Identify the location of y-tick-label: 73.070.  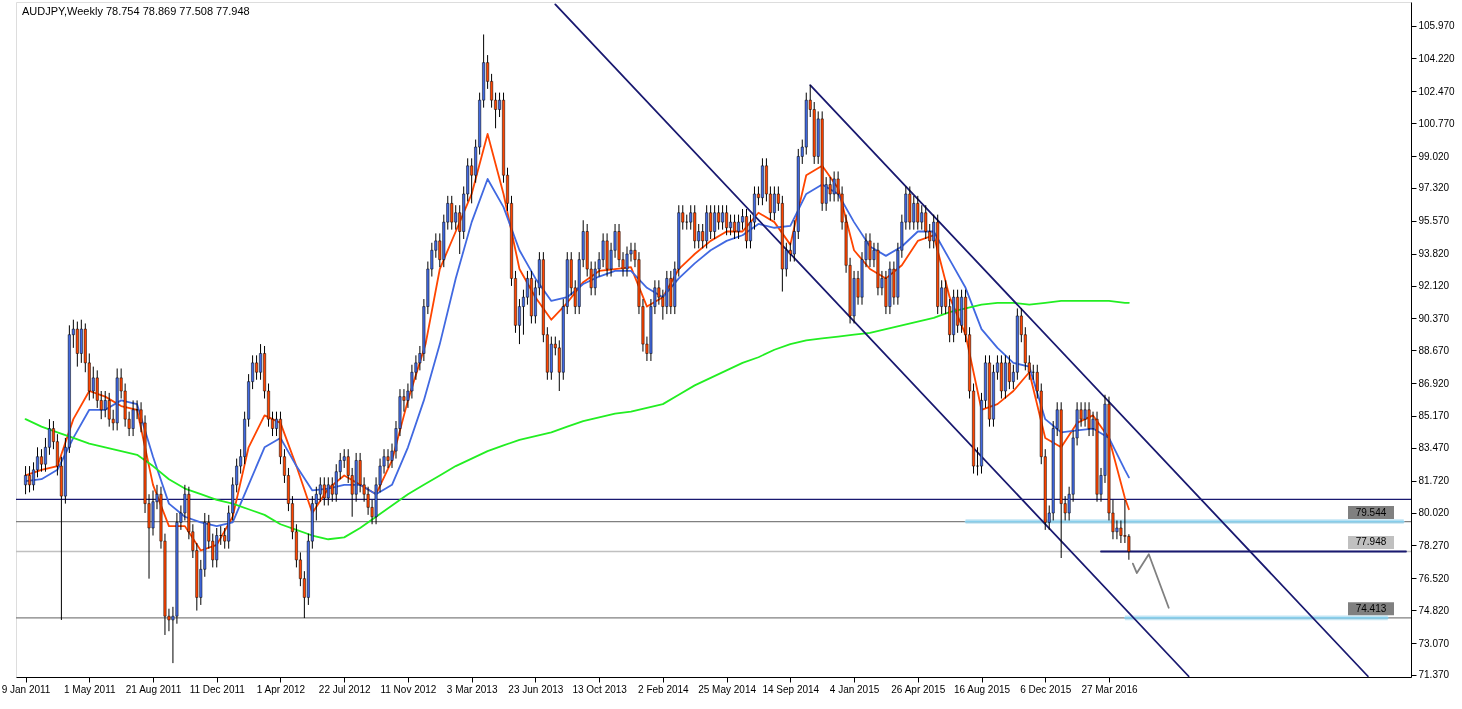
(1434, 643).